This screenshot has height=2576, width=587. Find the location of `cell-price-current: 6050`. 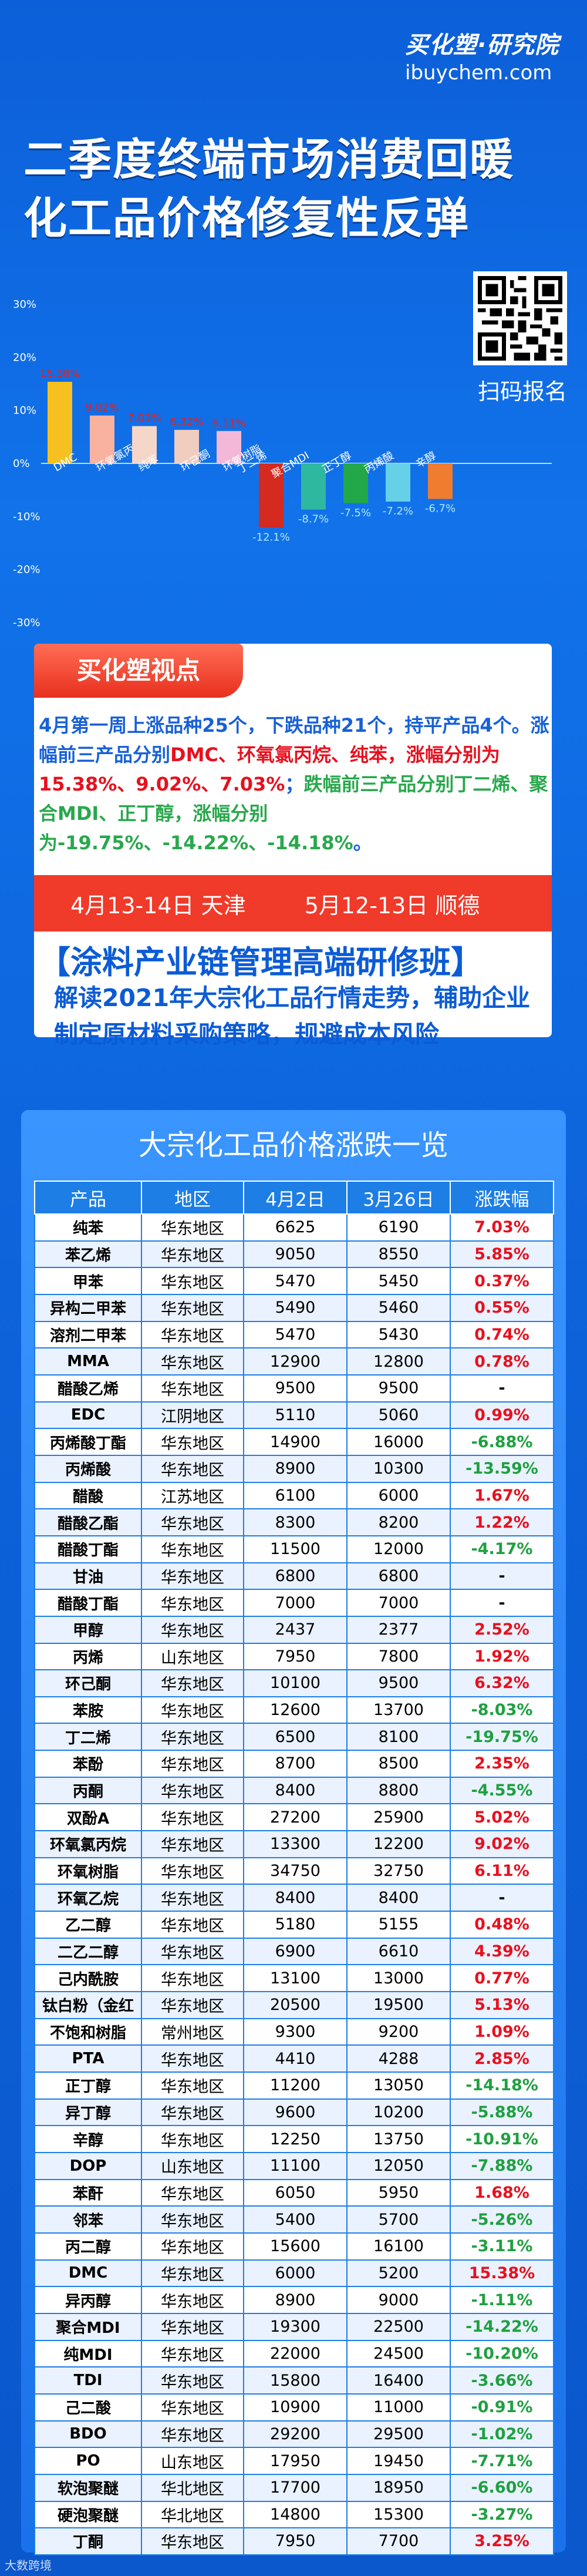

cell-price-current: 6050 is located at coordinates (295, 2192).